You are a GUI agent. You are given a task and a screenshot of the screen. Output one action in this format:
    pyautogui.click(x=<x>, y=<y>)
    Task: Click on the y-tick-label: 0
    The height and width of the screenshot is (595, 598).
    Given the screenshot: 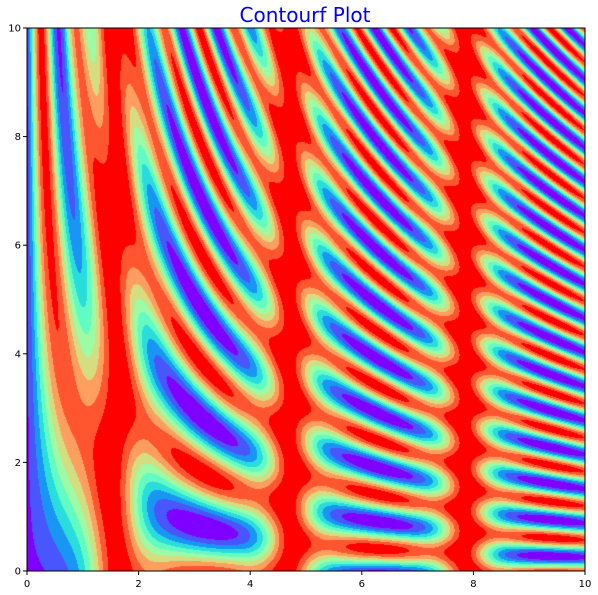 What is the action you would take?
    pyautogui.click(x=18, y=572)
    